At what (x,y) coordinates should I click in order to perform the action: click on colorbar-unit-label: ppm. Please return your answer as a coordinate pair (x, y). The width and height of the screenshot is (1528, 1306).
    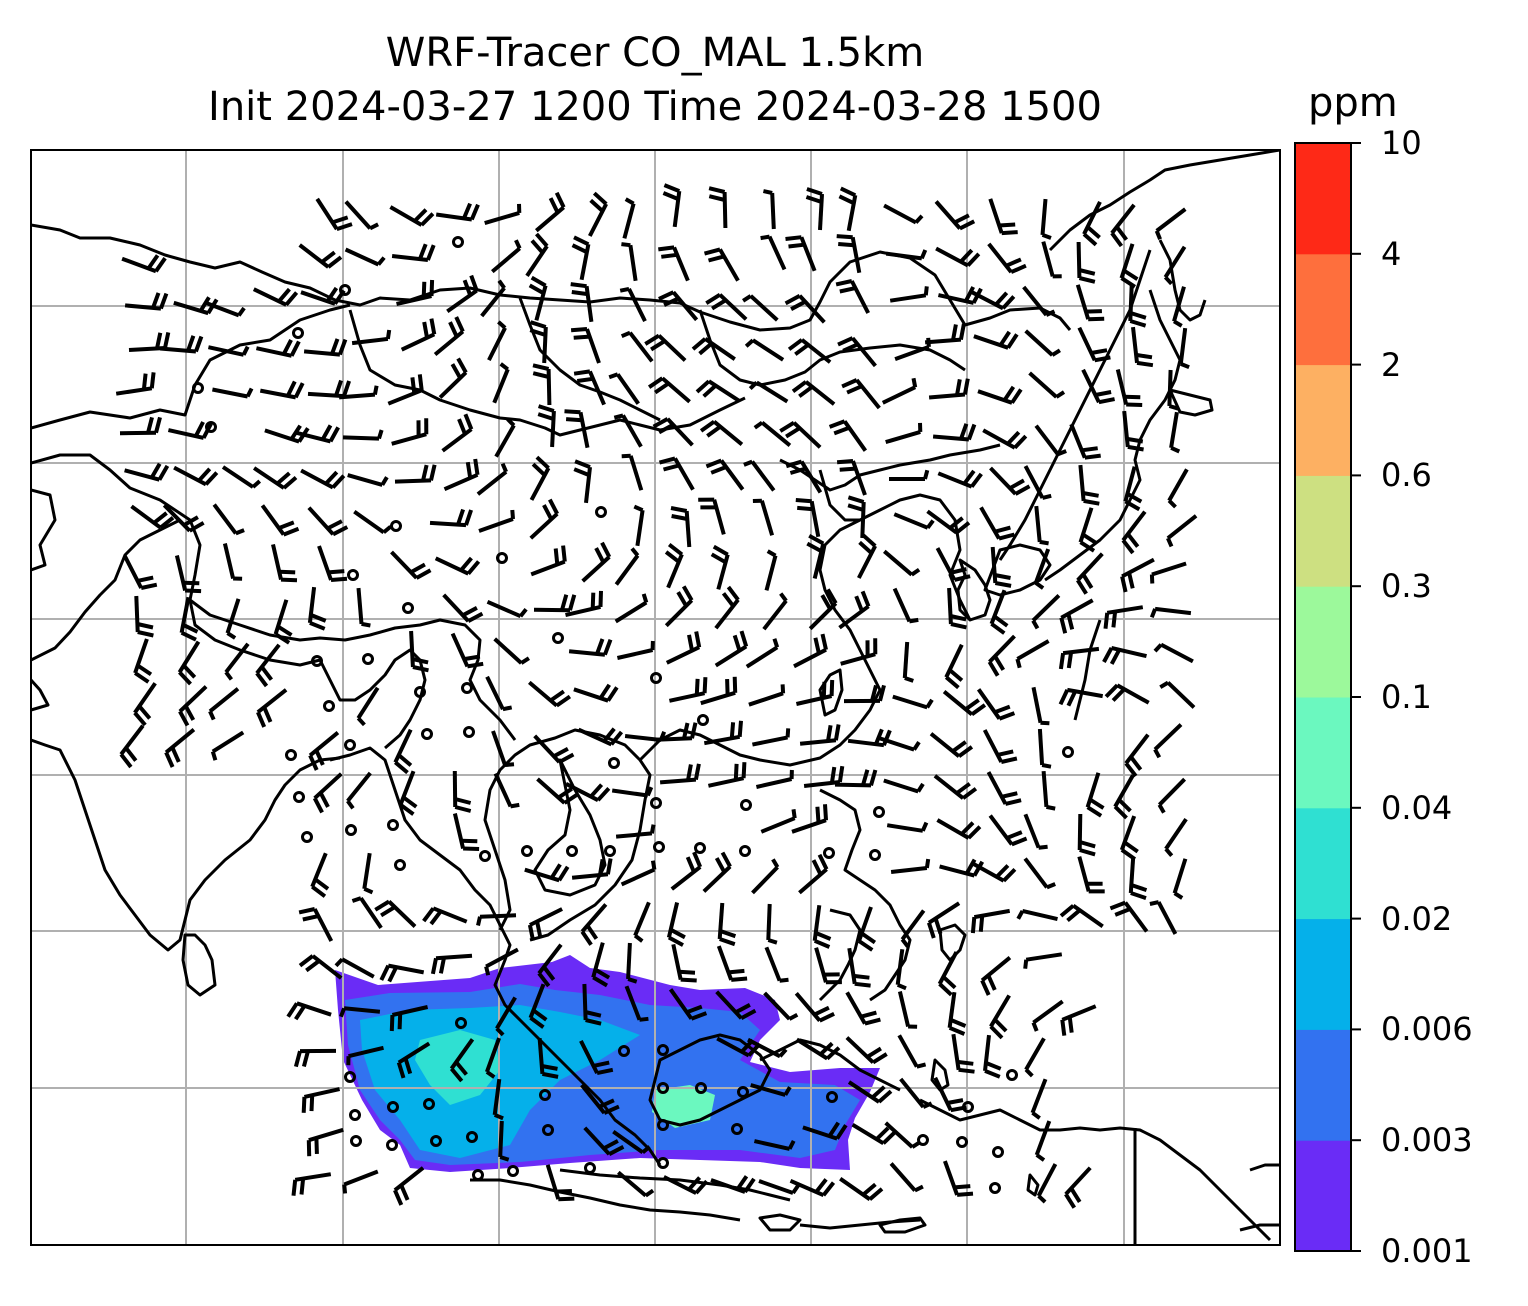
    Looking at the image, I should click on (1353, 103).